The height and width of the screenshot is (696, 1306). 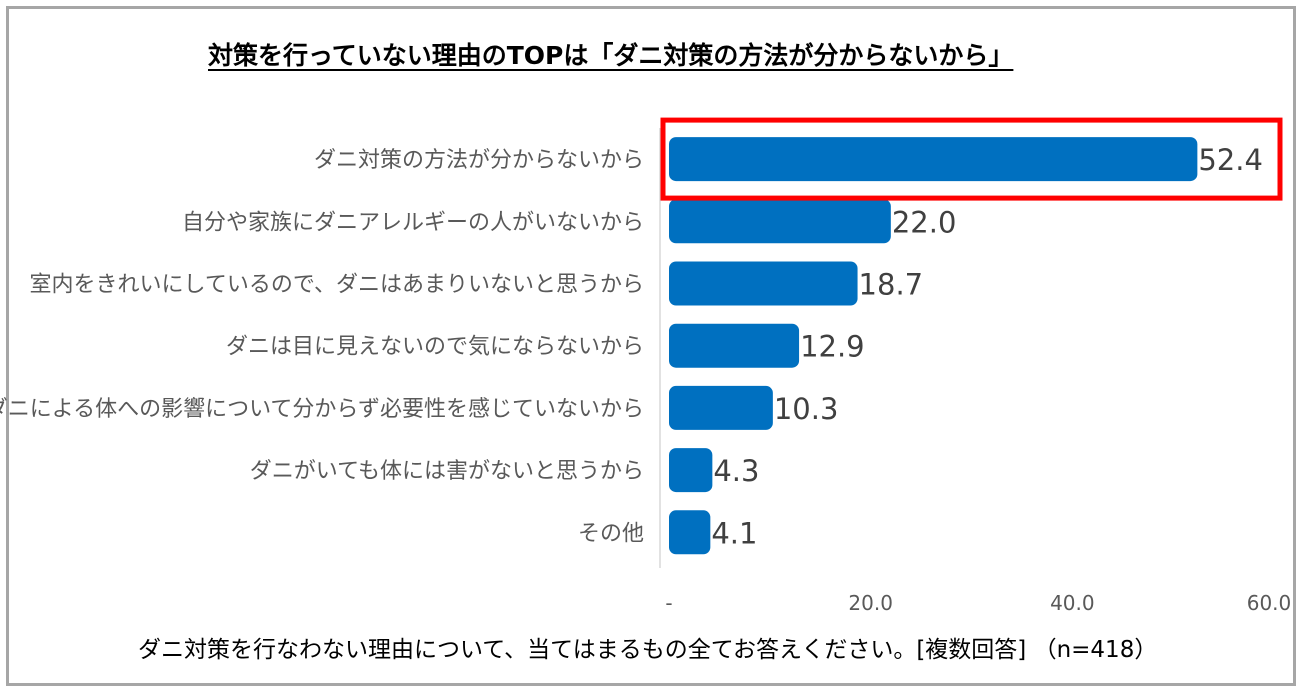 What do you see at coordinates (447, 471) in the screenshot?
I see `category-label: ダニがいても体には害がないと思うから` at bounding box center [447, 471].